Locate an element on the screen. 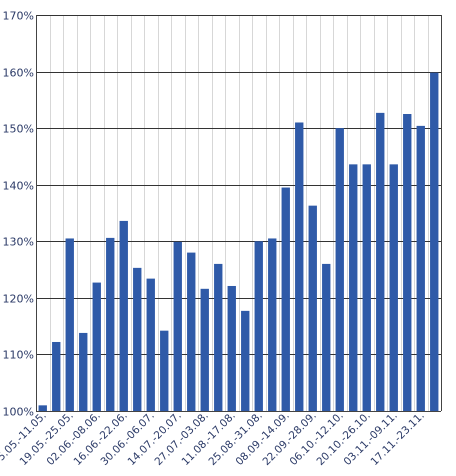 The image size is (456, 476). y-tick-label: 100% is located at coordinates (18, 412).